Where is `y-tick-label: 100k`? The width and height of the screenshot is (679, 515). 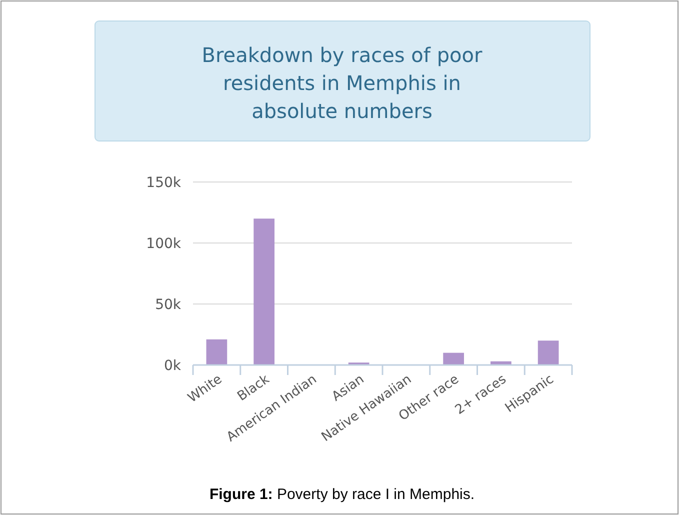 y-tick-label: 100k is located at coordinates (164, 244).